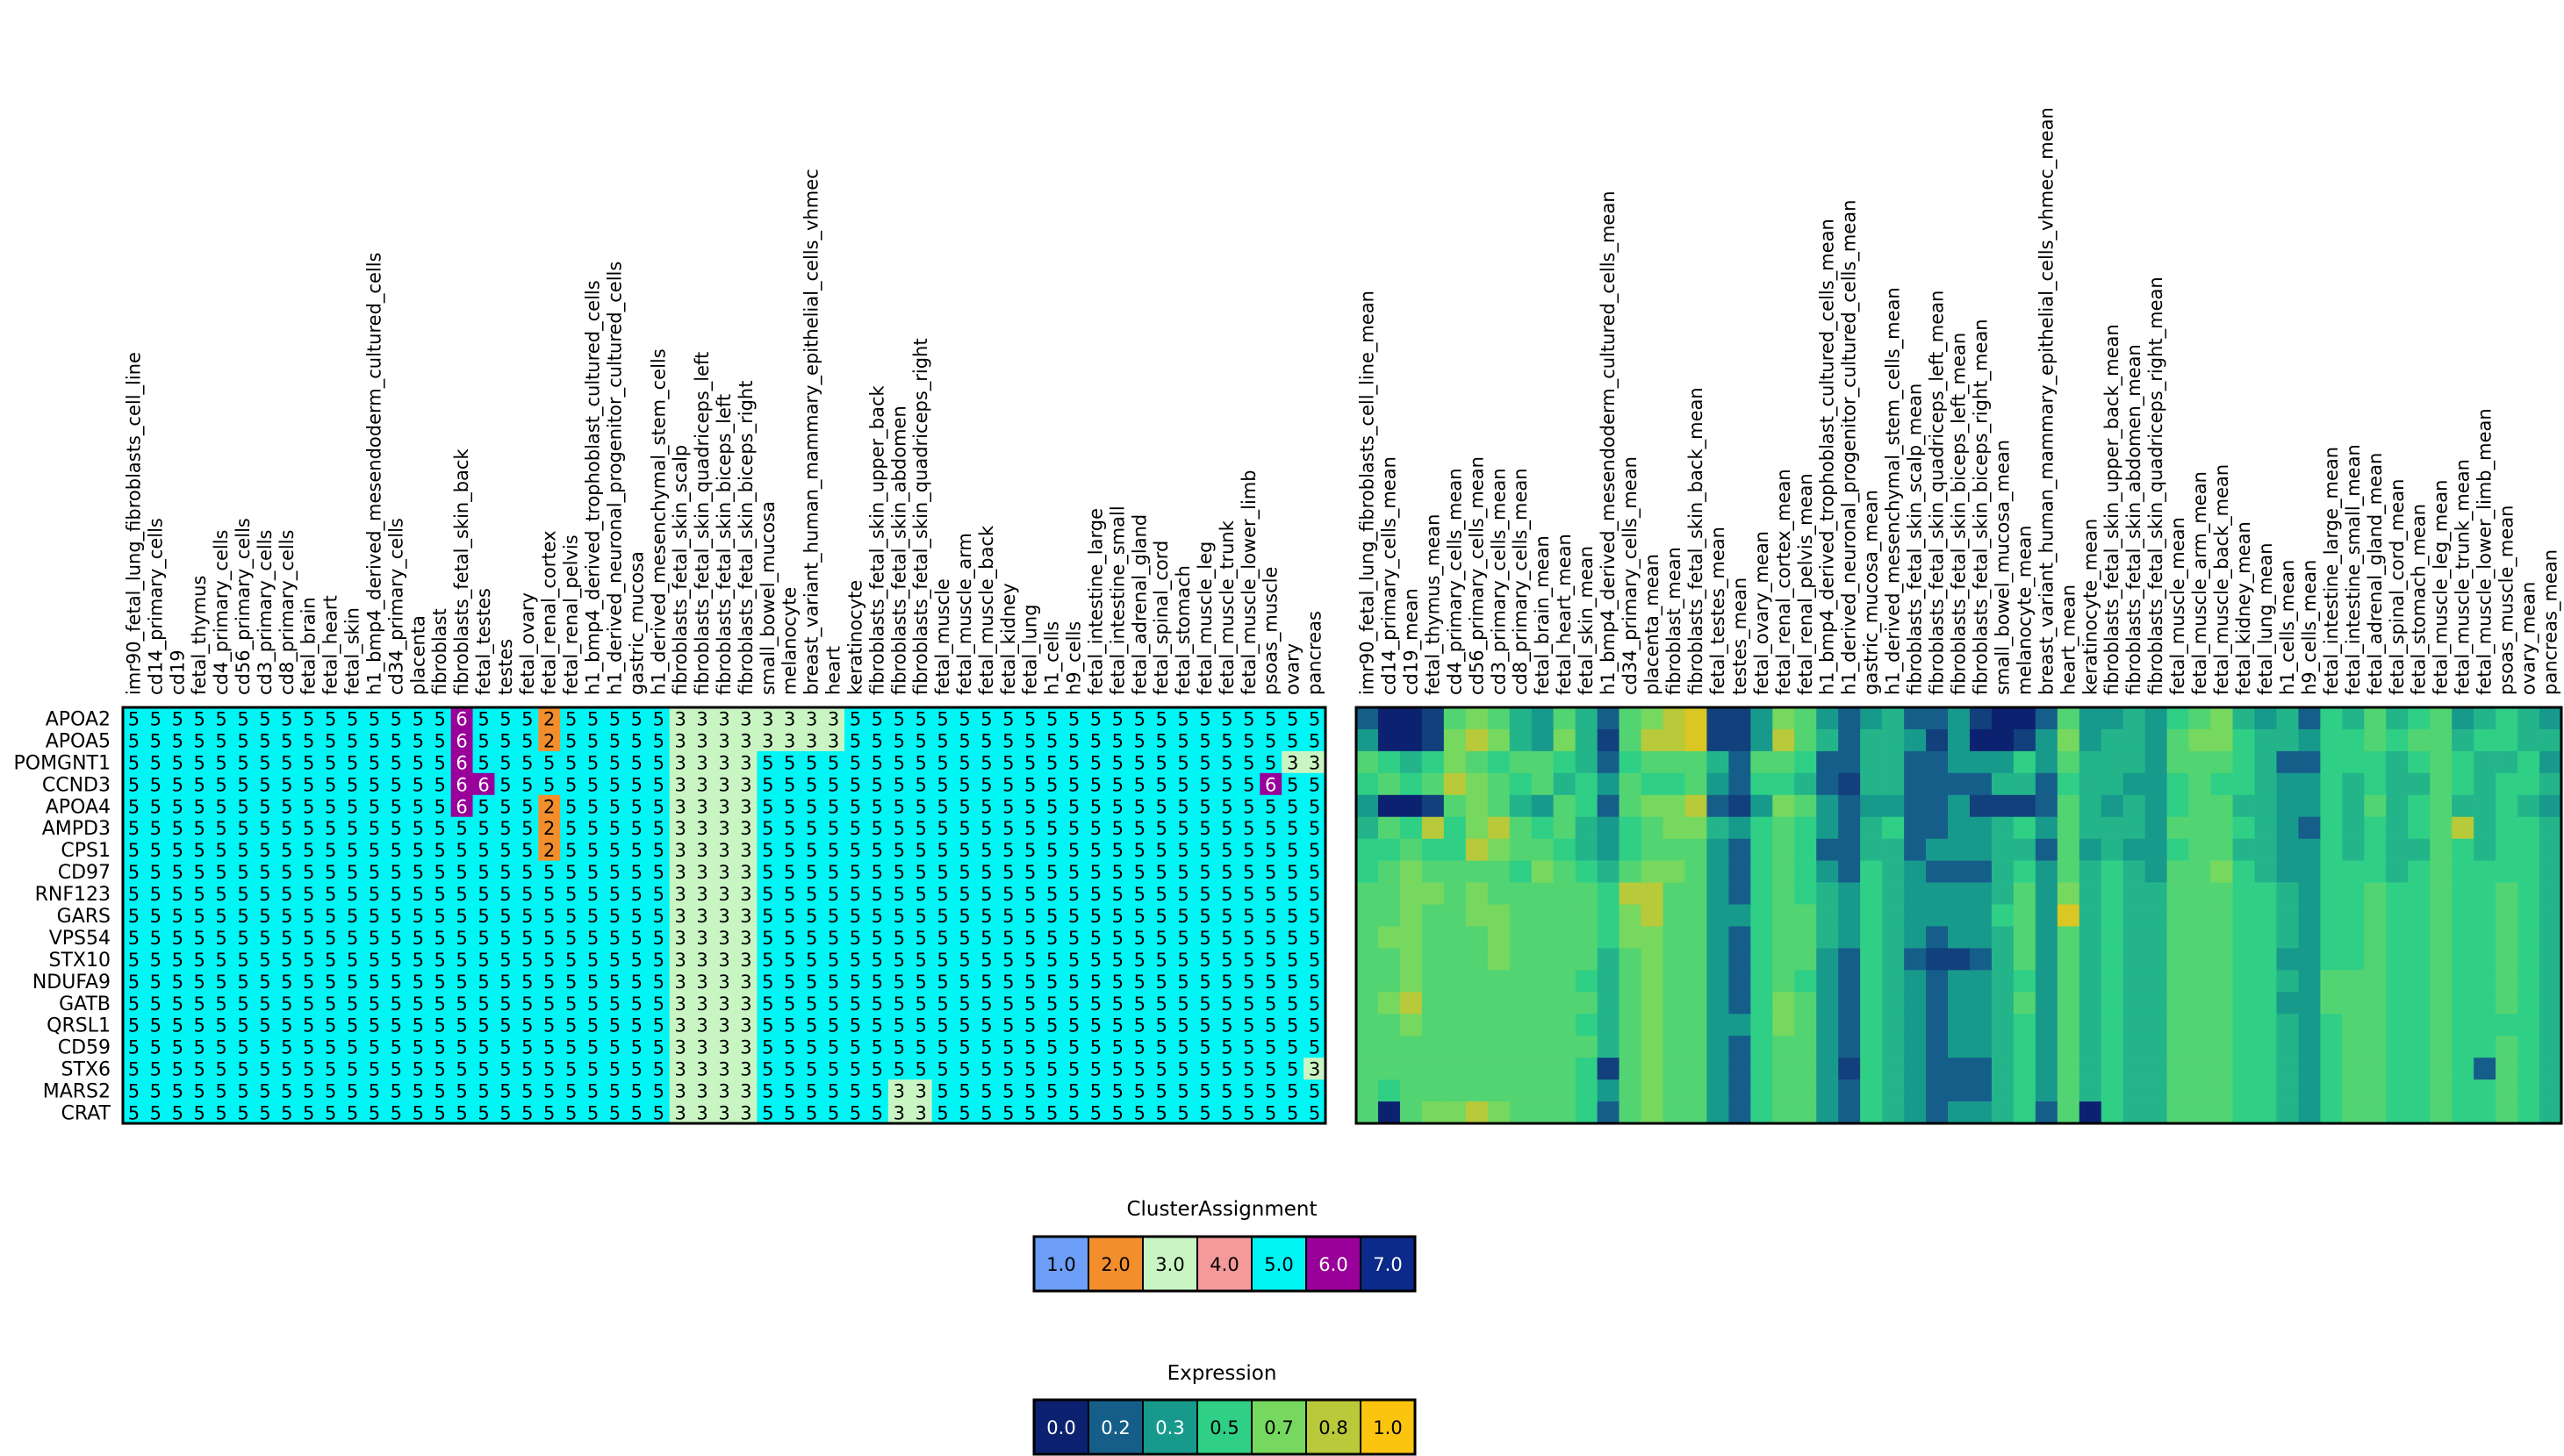 This screenshot has width=2564, height=1456. Describe the element at coordinates (1162, 618) in the screenshot. I see `column-label: fetal_spinal_cord` at that location.